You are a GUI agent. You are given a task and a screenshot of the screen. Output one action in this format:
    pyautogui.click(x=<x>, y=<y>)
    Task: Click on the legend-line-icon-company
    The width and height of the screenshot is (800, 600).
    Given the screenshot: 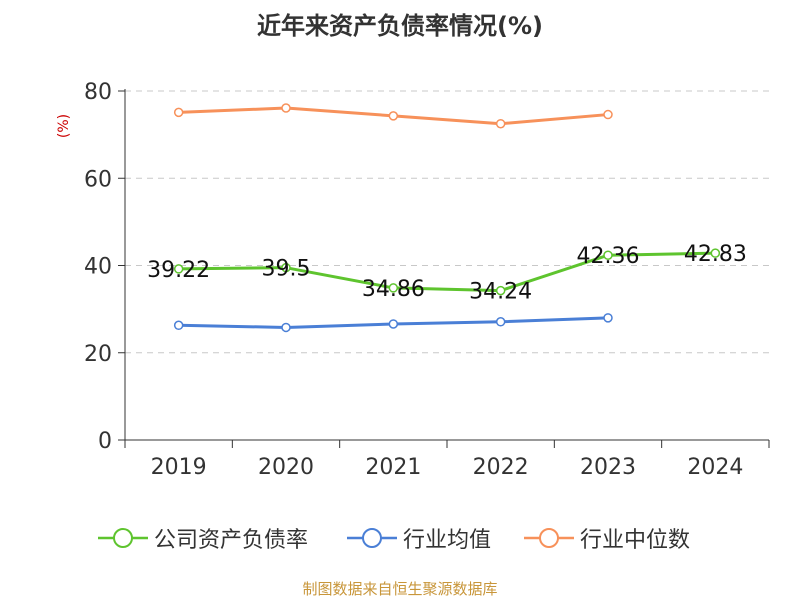 What is the action you would take?
    pyautogui.click(x=123, y=538)
    